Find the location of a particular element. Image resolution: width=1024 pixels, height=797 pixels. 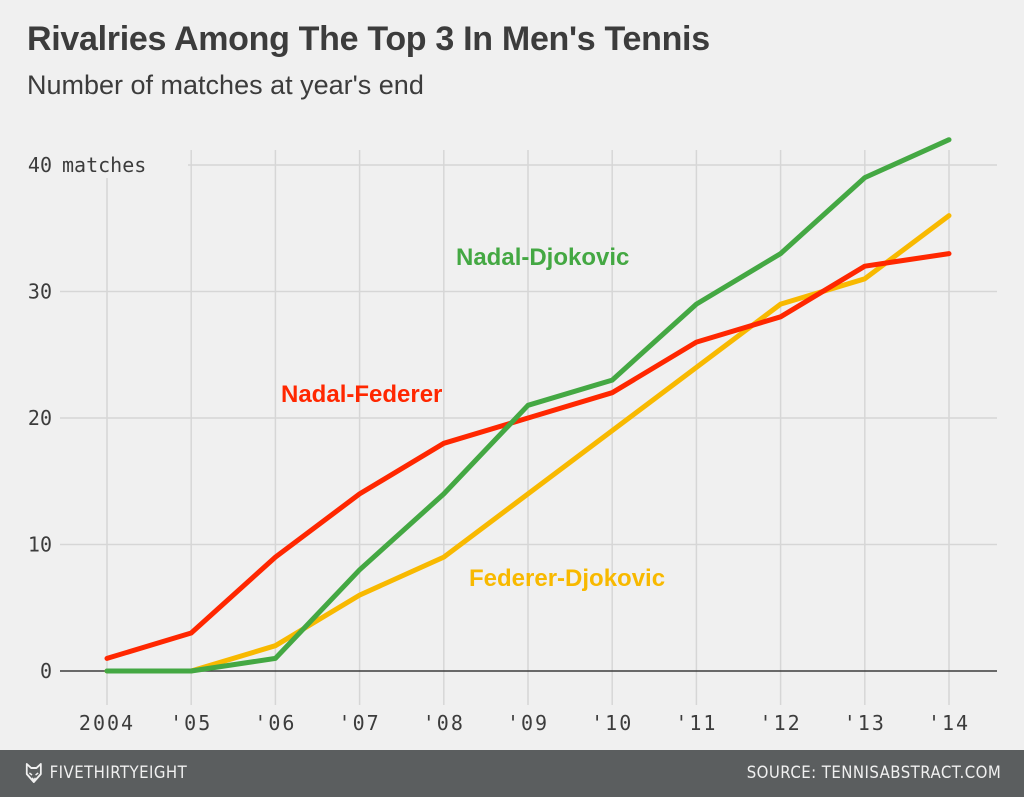

x-tick-label: '14 is located at coordinates (949, 723).